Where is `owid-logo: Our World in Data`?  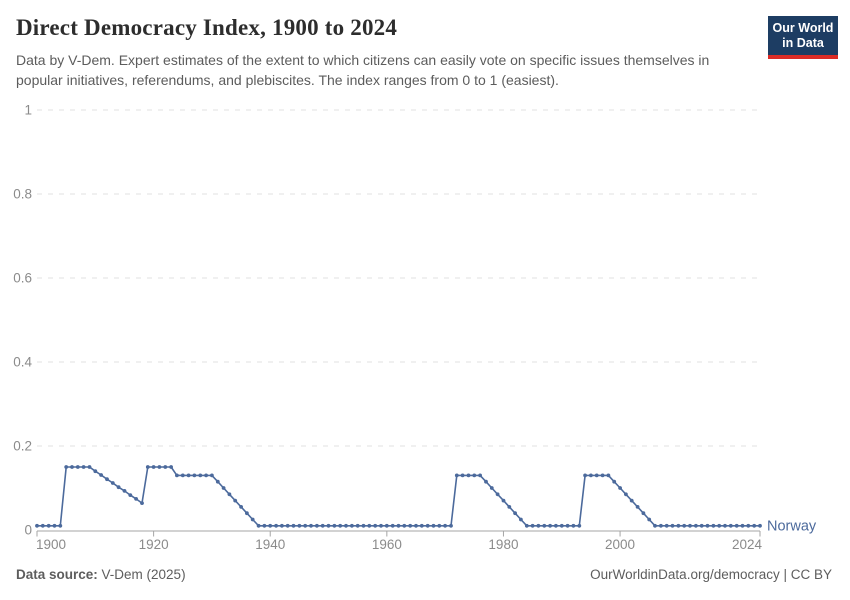 owid-logo: Our World in Data is located at coordinates (803, 37).